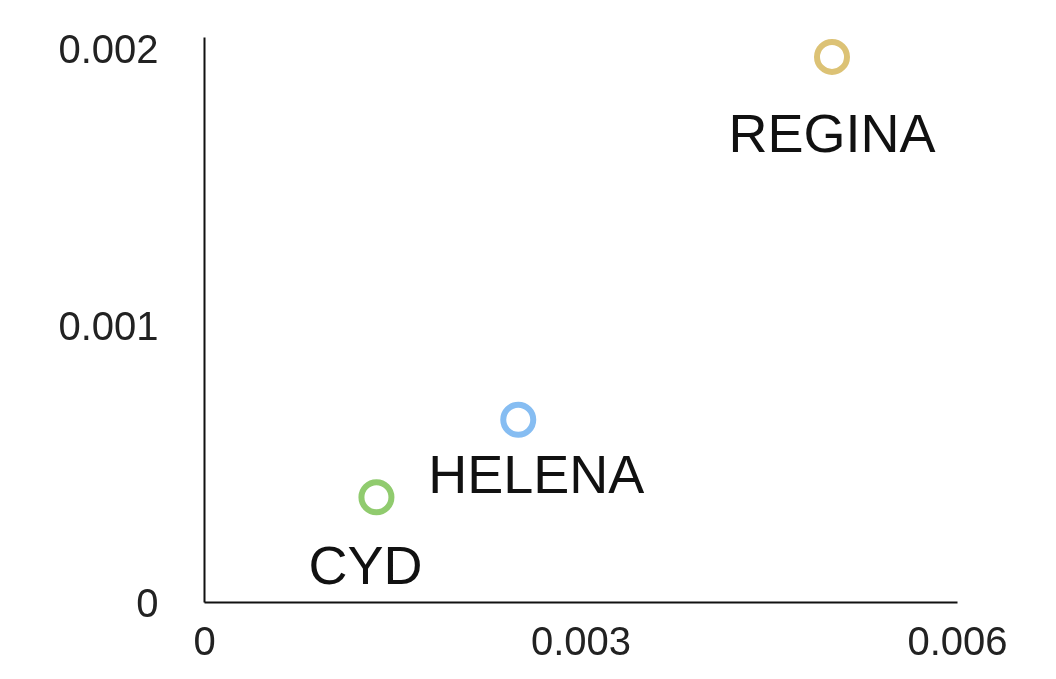  What do you see at coordinates (536, 473) in the screenshot?
I see `series-label: HELENA` at bounding box center [536, 473].